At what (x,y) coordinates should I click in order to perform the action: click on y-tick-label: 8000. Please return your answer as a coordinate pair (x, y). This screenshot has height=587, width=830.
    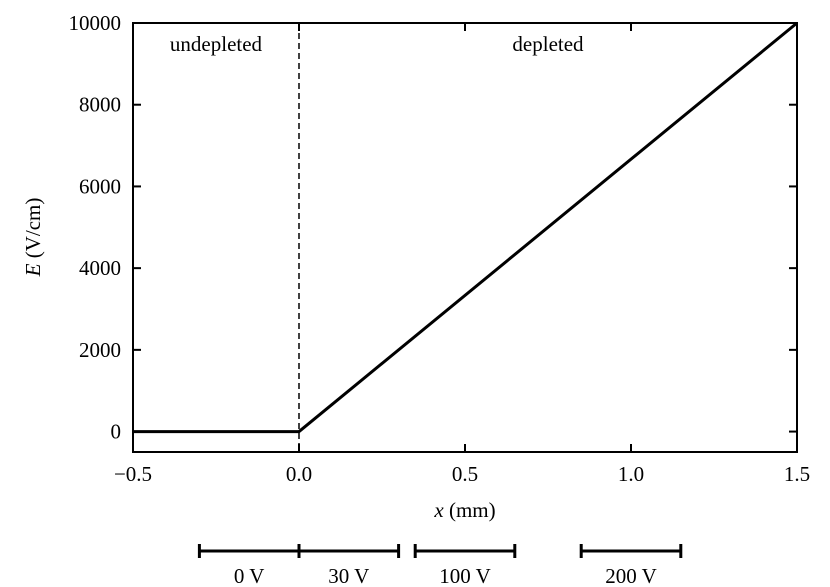
    Looking at the image, I should click on (100, 105).